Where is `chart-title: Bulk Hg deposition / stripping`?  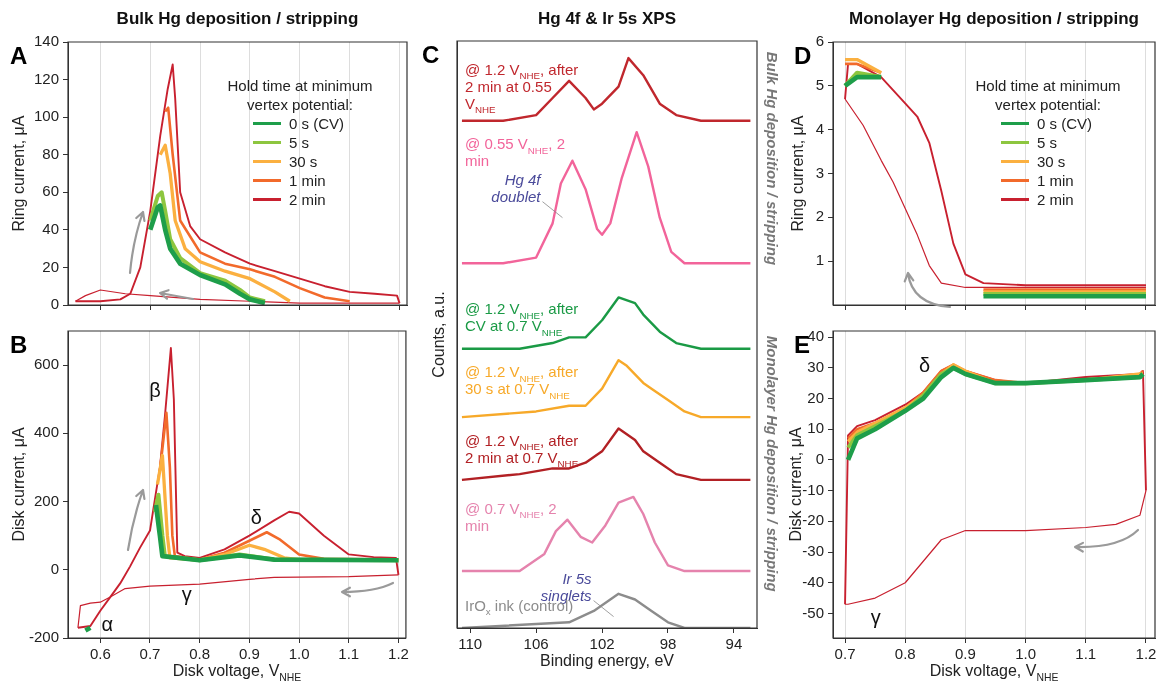
chart-title: Bulk Hg deposition / stripping is located at coordinates (237, 18).